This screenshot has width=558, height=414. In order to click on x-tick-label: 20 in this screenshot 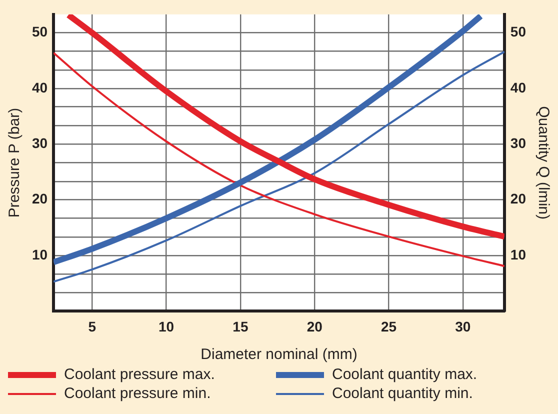, I will do `click(314, 326)`.